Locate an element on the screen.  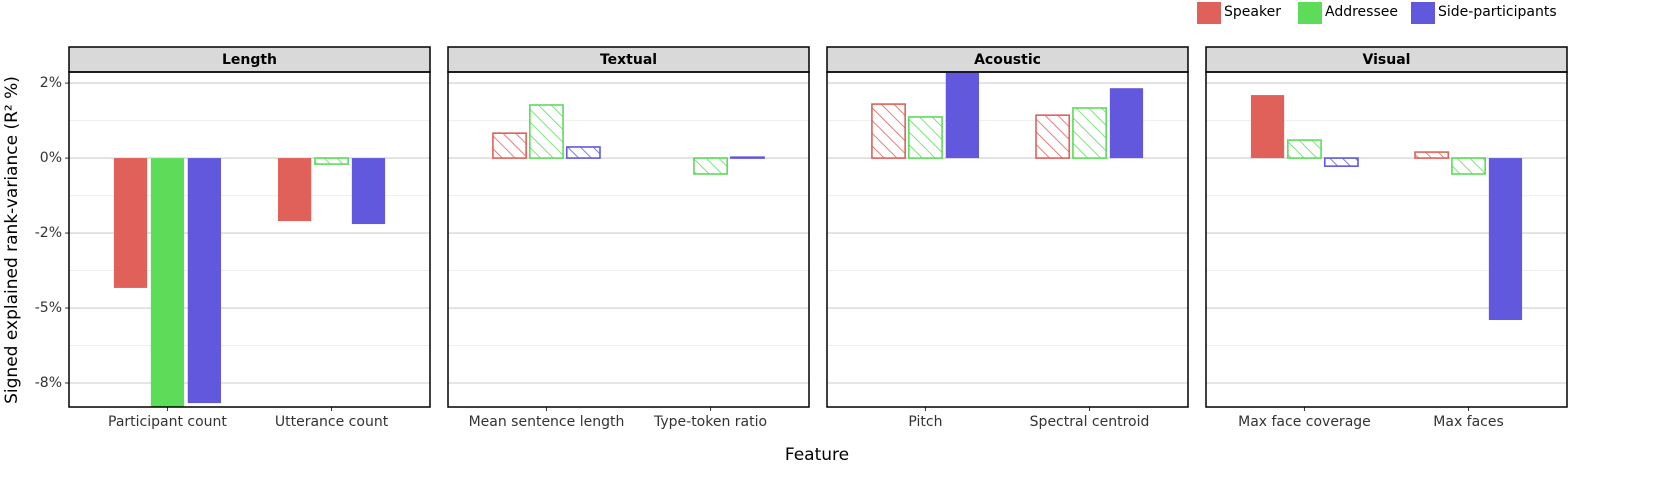
facet-title: Length is located at coordinates (249, 60).